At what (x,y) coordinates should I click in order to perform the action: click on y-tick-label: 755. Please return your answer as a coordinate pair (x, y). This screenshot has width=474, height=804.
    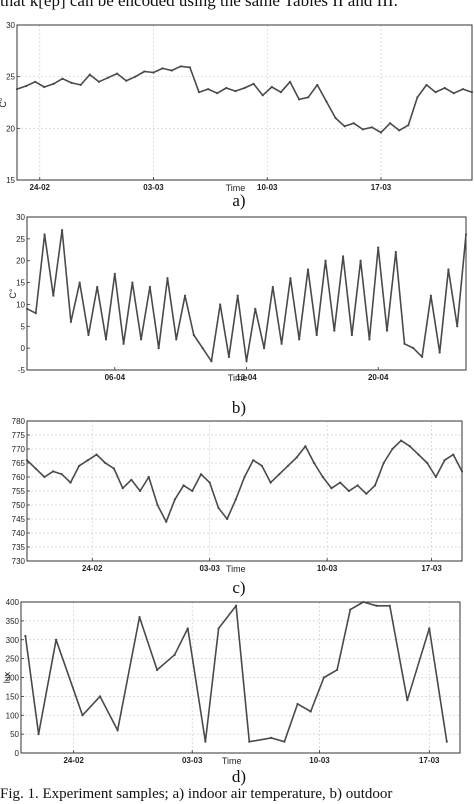
    Looking at the image, I should click on (19, 491).